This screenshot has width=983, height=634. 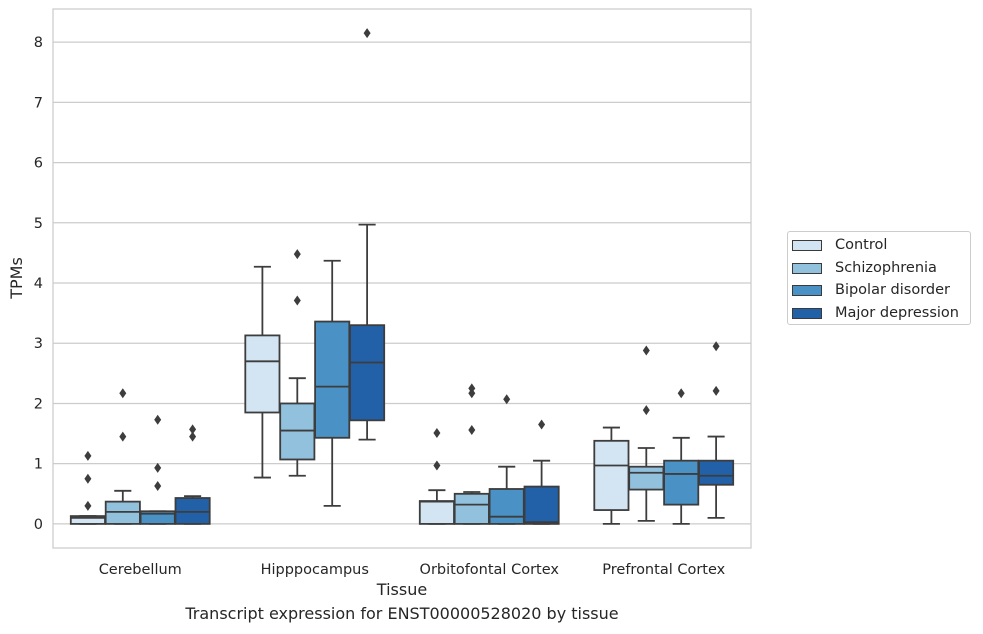 What do you see at coordinates (886, 268) in the screenshot?
I see `legend-label: Schizophrenia` at bounding box center [886, 268].